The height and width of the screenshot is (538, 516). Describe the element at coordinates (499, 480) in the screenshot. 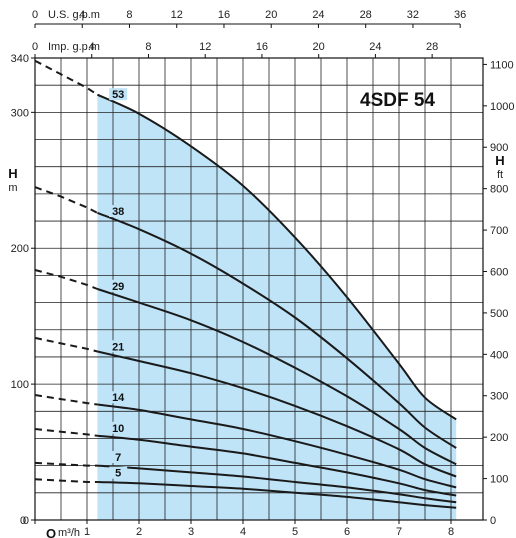

I see `y-right-tick-label: 100` at that location.